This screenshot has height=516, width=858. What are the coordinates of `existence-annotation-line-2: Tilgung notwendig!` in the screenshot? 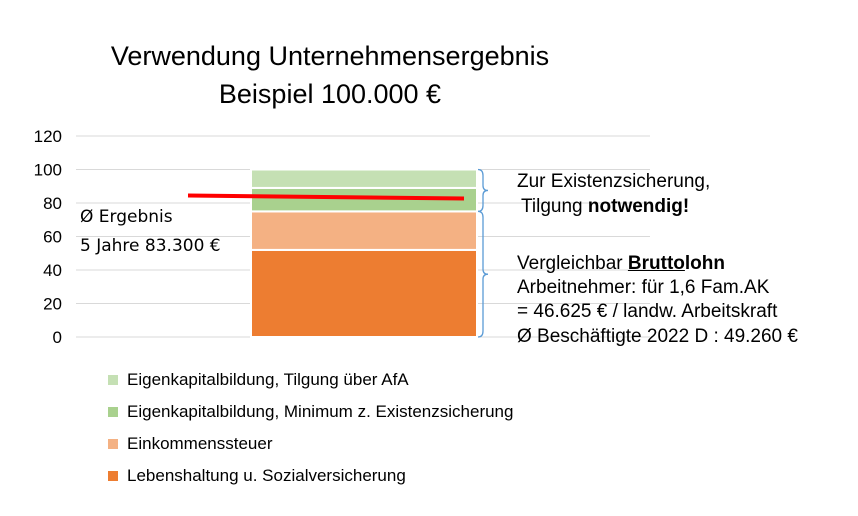 It's located at (605, 207).